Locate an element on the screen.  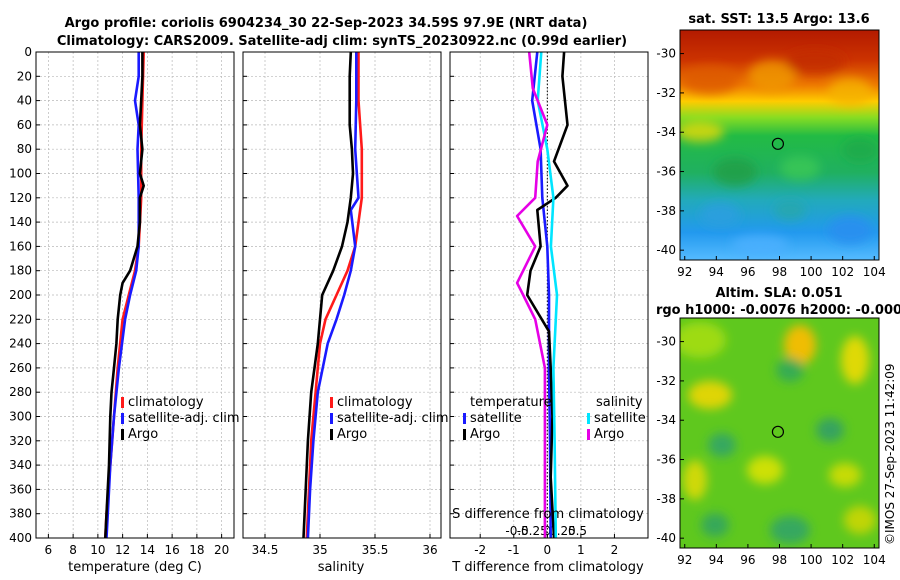
legend-swatch-s-argo is located at coordinates (588, 434).